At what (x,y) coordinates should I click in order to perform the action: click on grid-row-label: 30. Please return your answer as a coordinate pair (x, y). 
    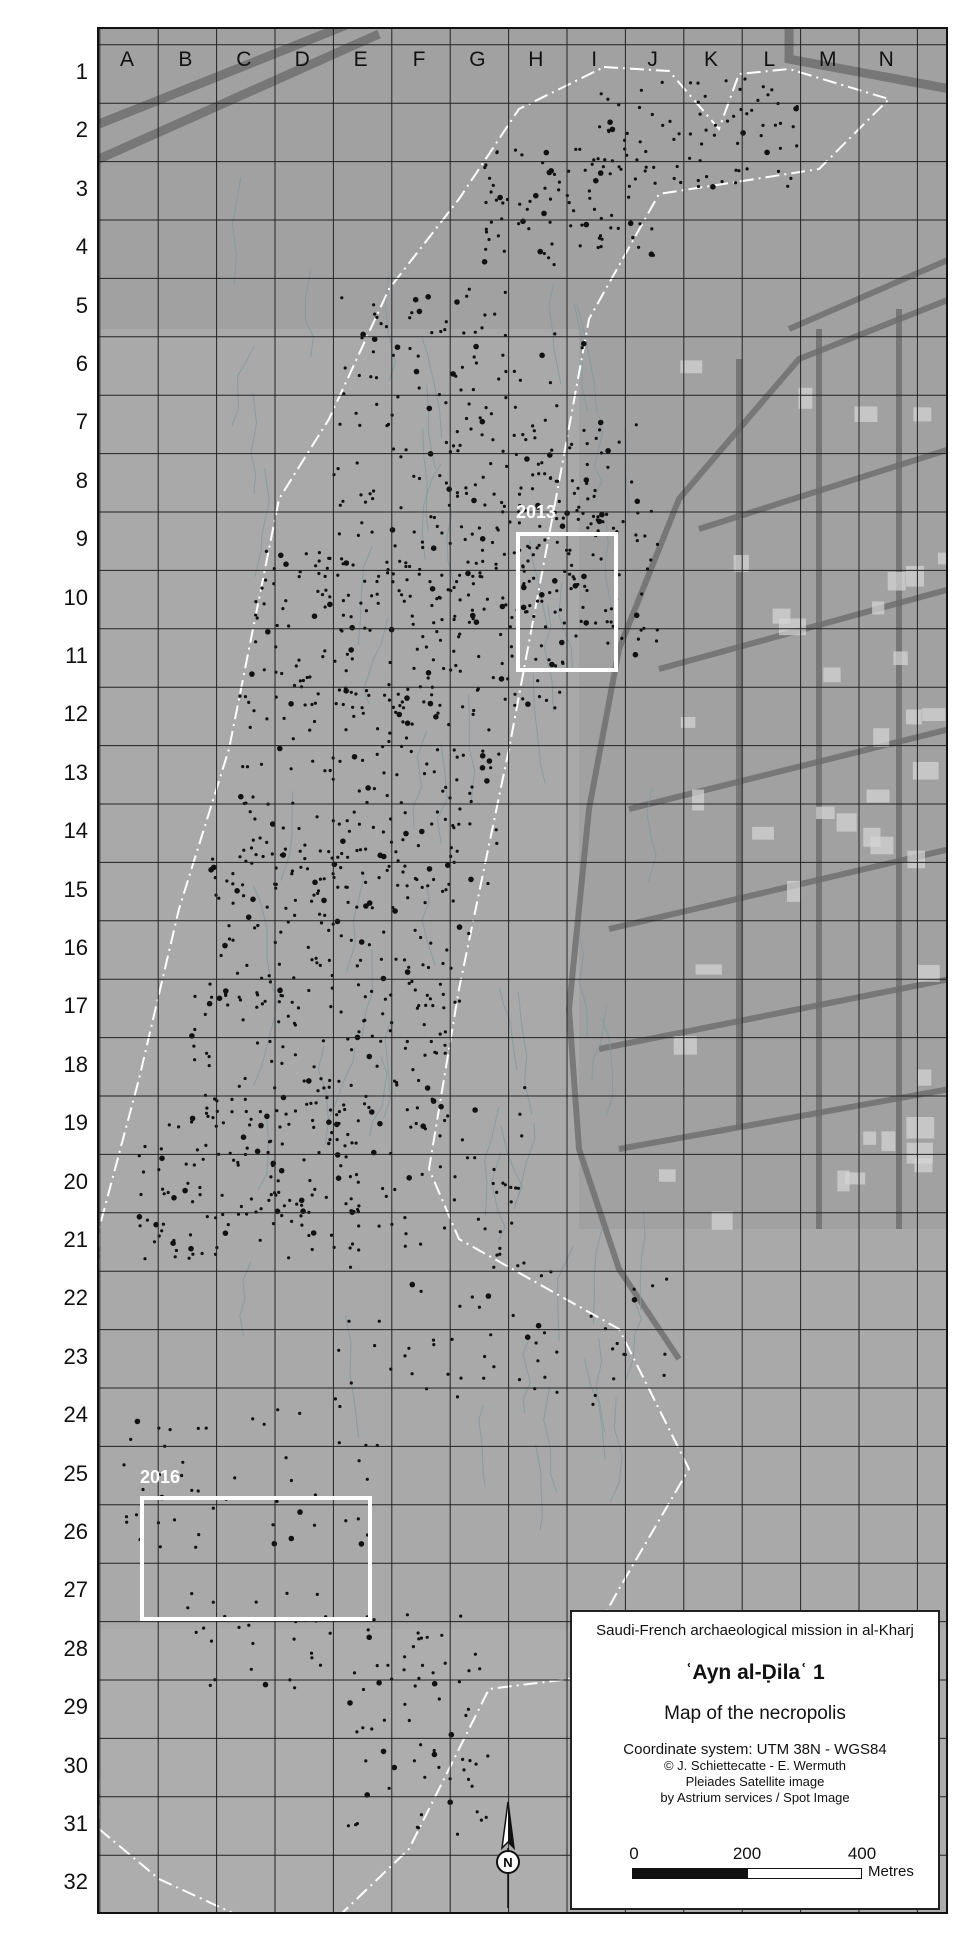
    Looking at the image, I should click on (75, 1765).